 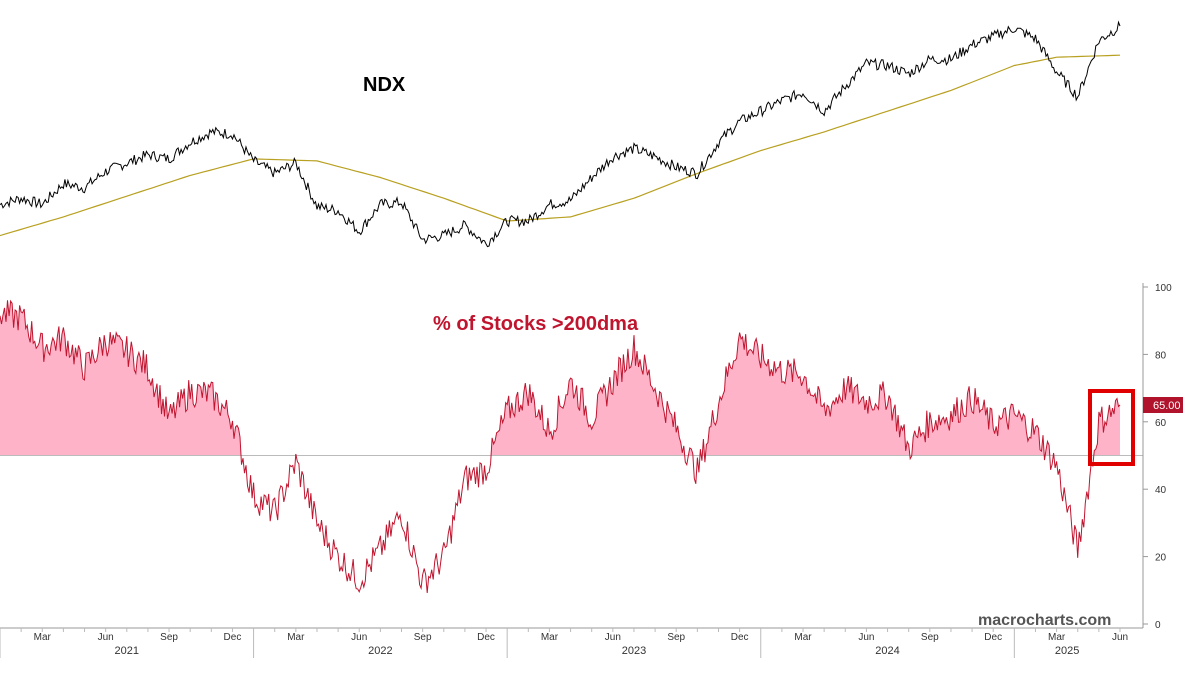 I want to click on y-tick-label: 40, so click(x=1161, y=490).